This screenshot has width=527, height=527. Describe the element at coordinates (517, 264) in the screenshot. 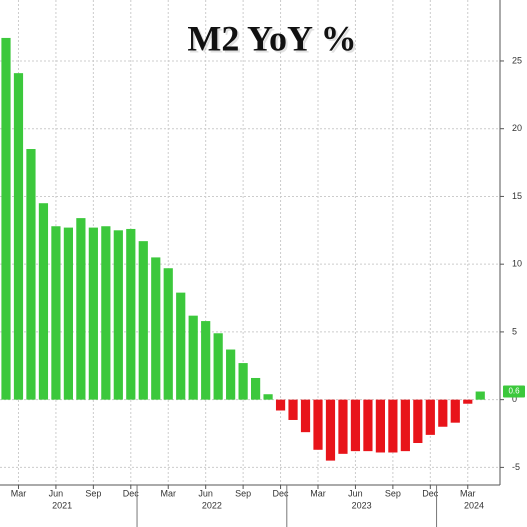

I see `y-tick-label: 10` at that location.